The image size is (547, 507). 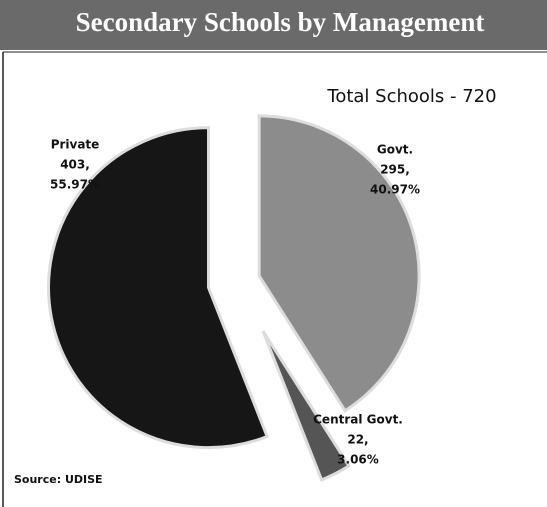 I want to click on slice-value: 22,, so click(x=357, y=440).